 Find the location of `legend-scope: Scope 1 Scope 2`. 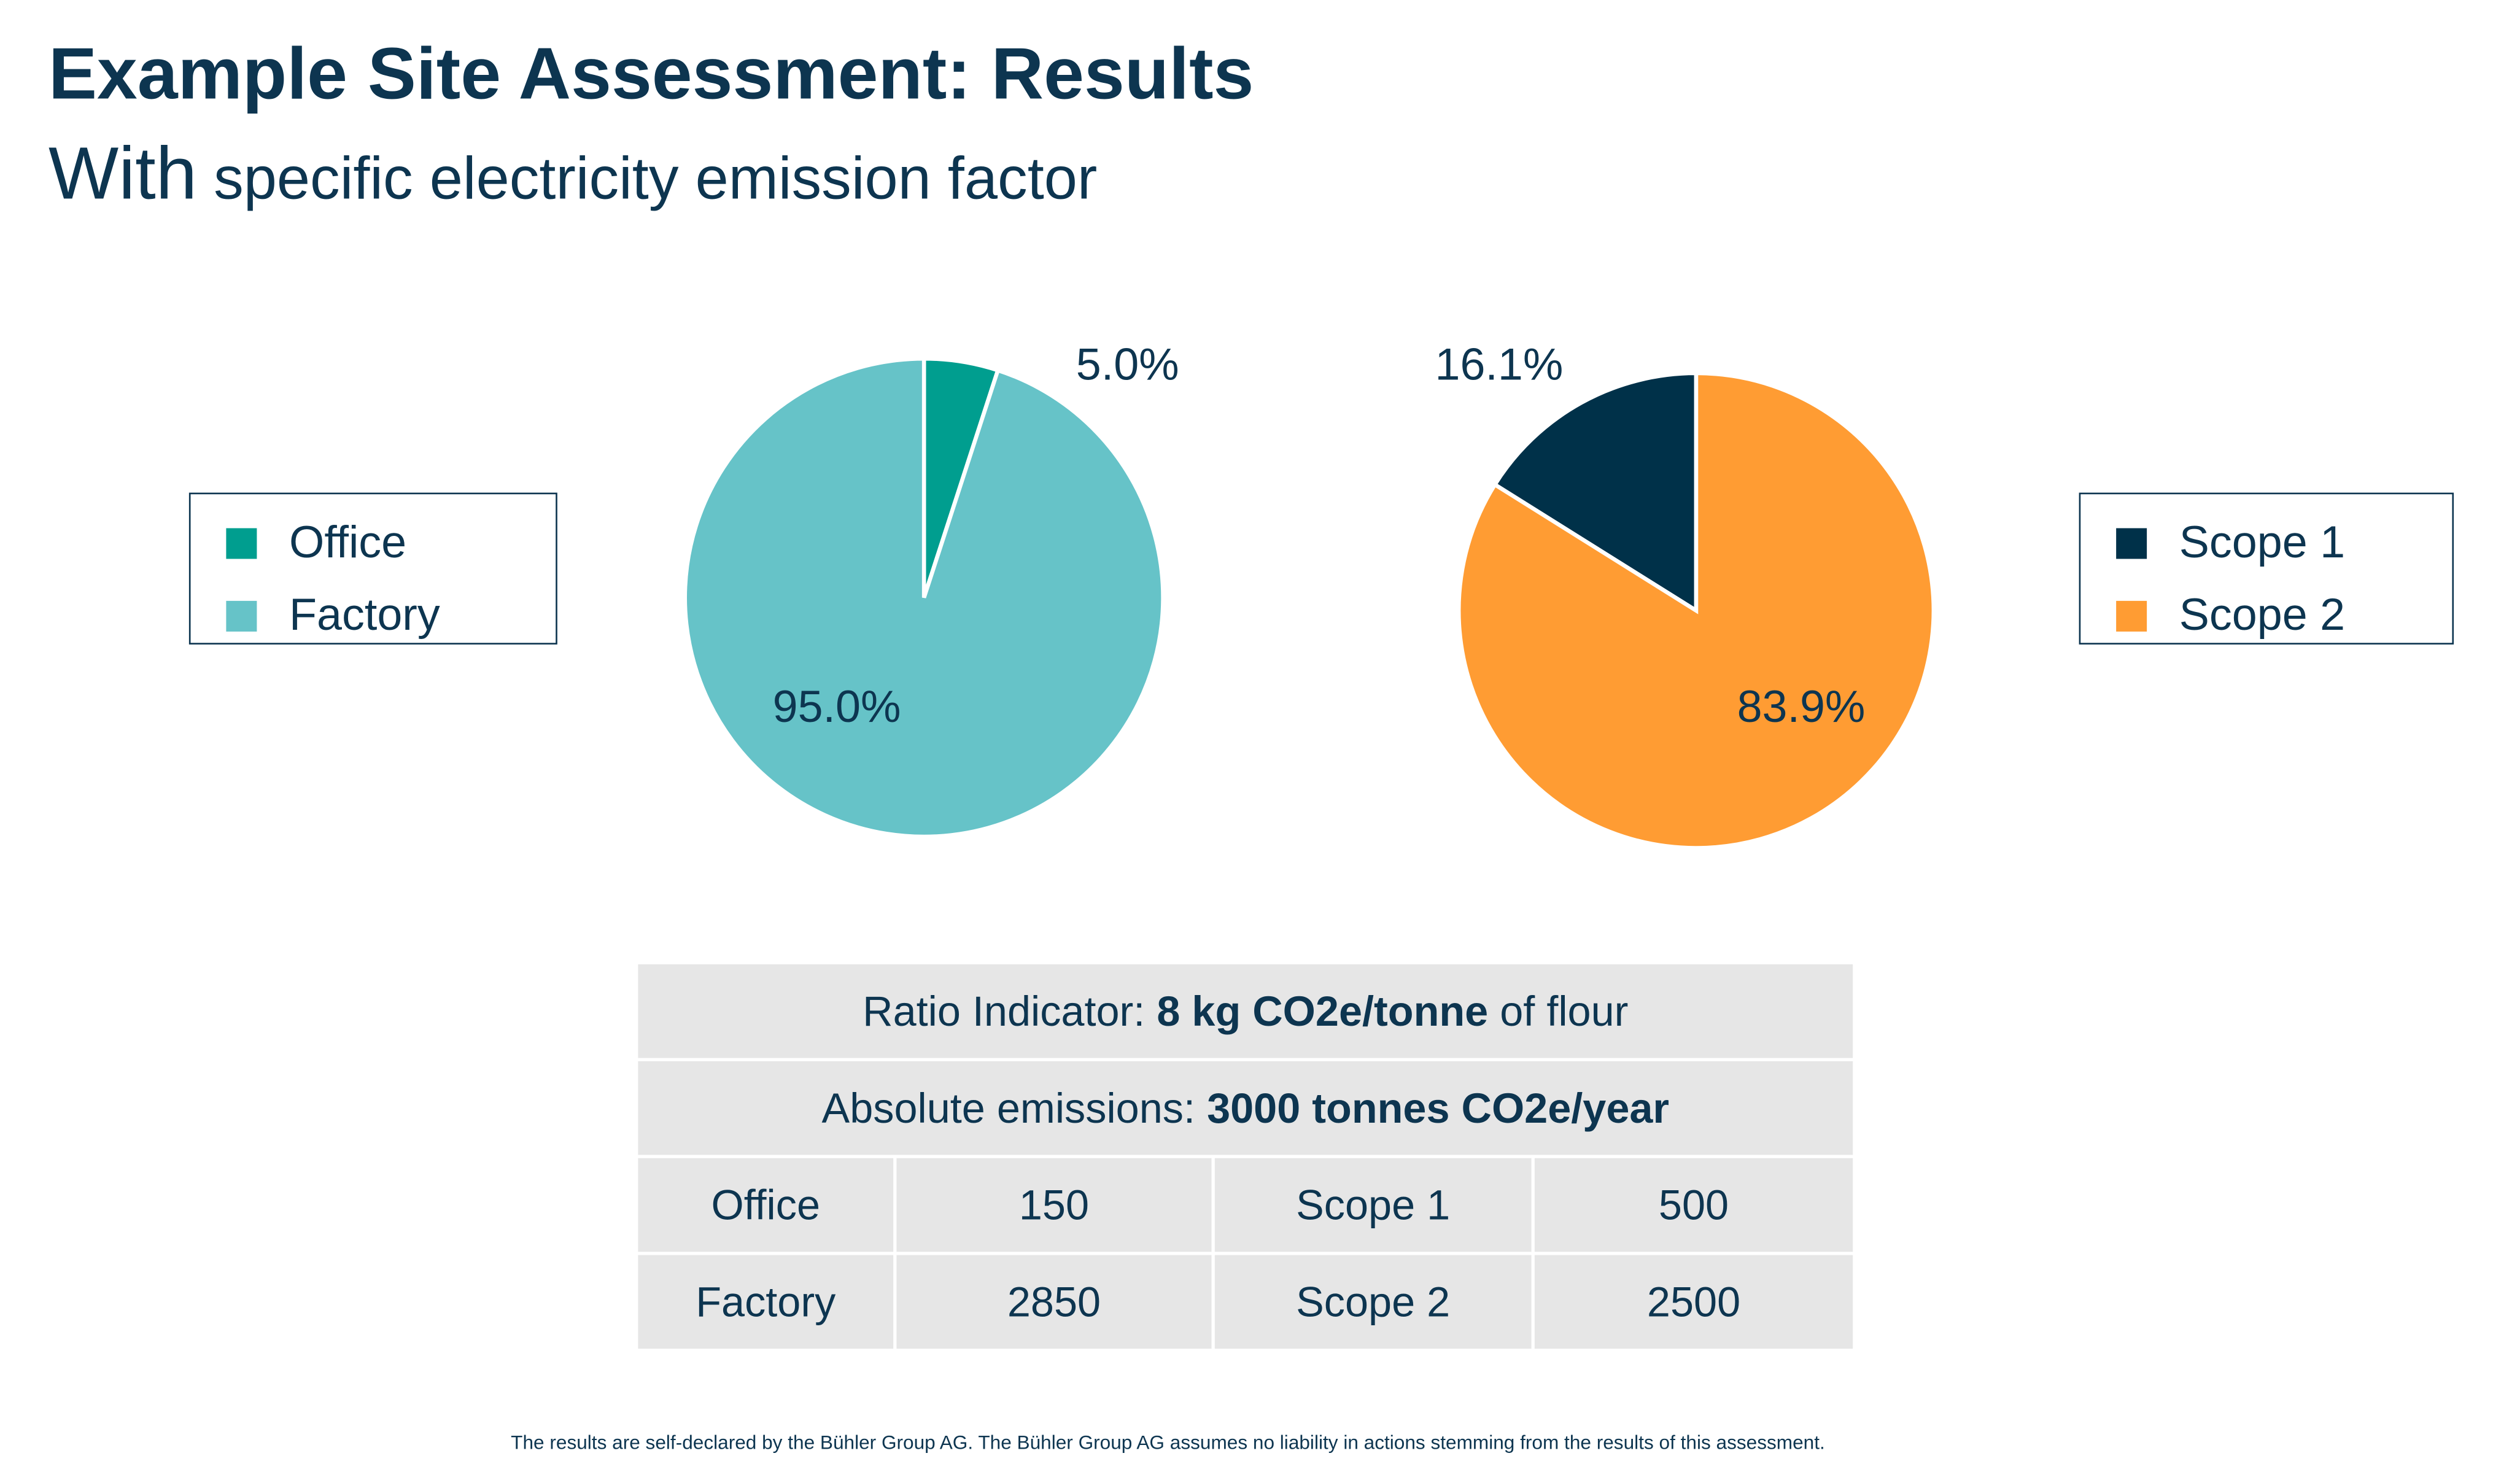

legend-scope: Scope 1 Scope 2 is located at coordinates (2266, 568).